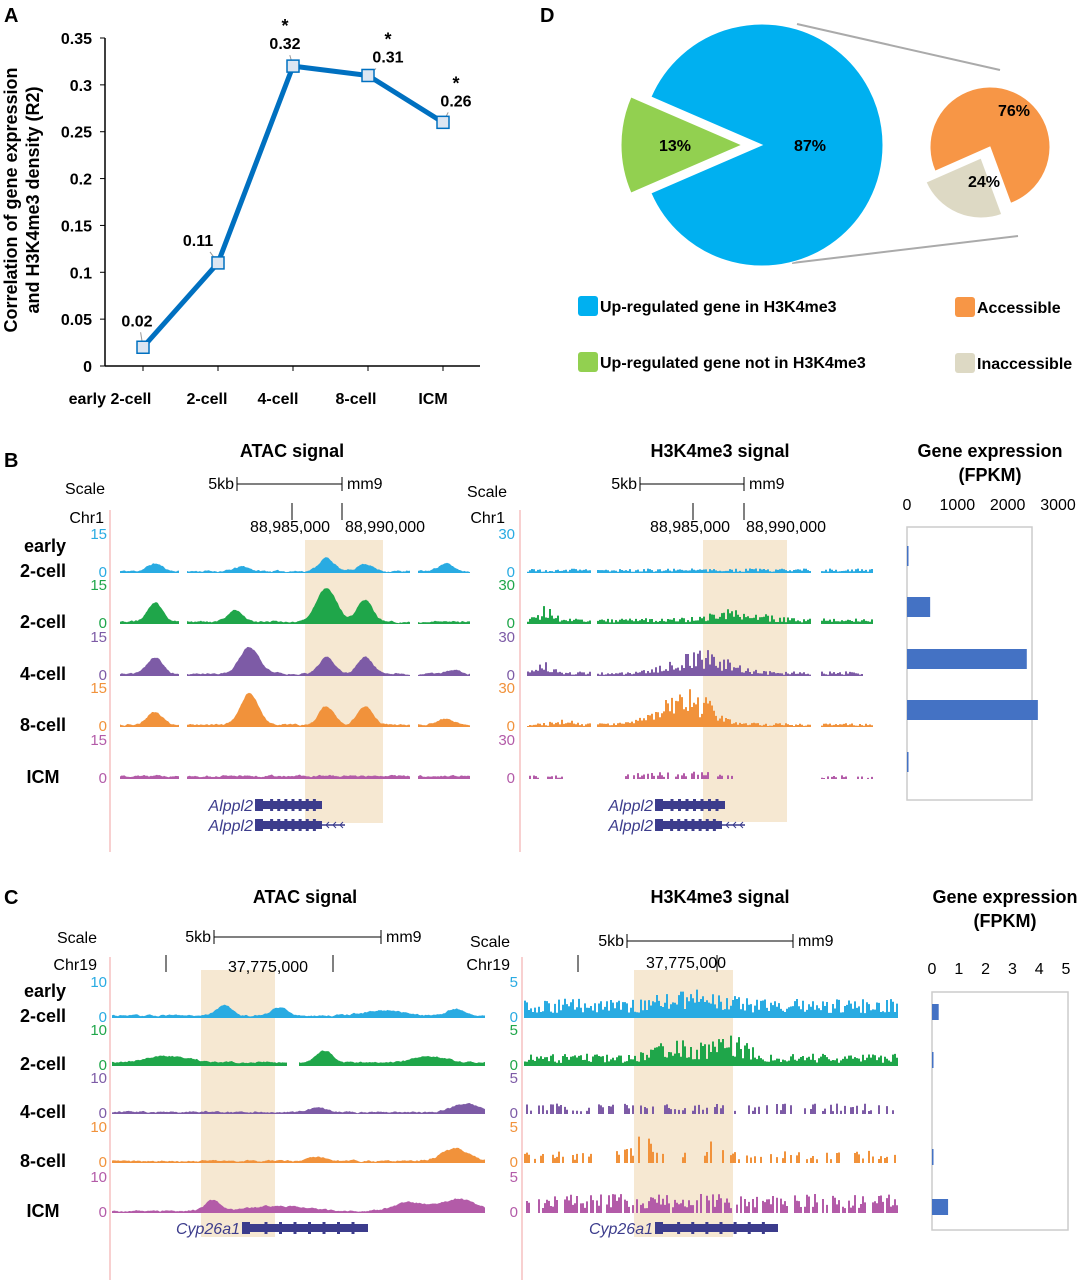 The width and height of the screenshot is (1089, 1280). What do you see at coordinates (767, 484) in the screenshot?
I see `assembly-label: mm9` at bounding box center [767, 484].